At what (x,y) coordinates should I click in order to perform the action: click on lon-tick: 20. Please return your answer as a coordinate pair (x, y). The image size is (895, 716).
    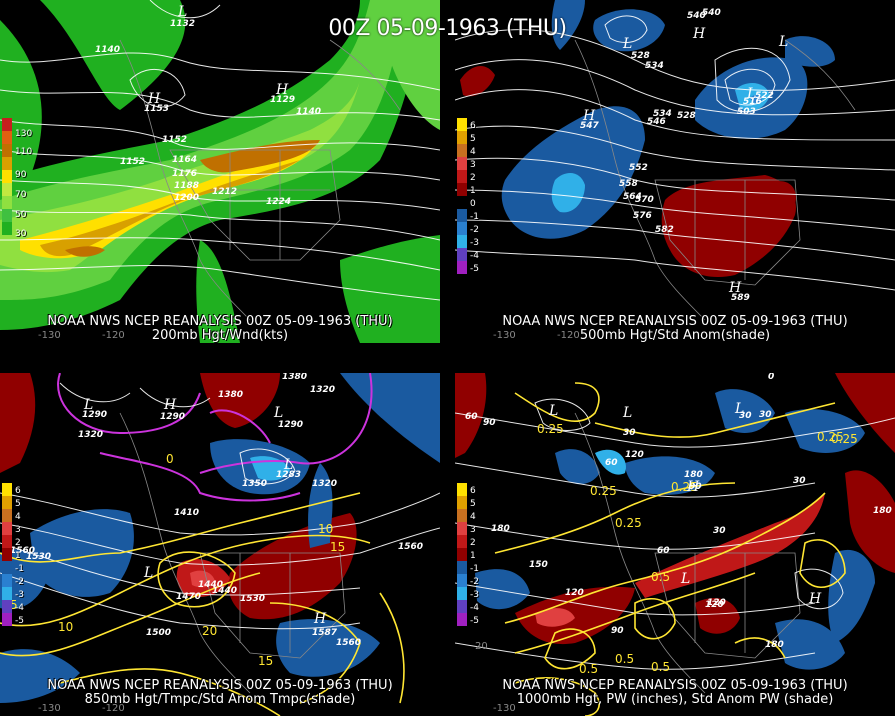
    Looking at the image, I should click on (481, 646).